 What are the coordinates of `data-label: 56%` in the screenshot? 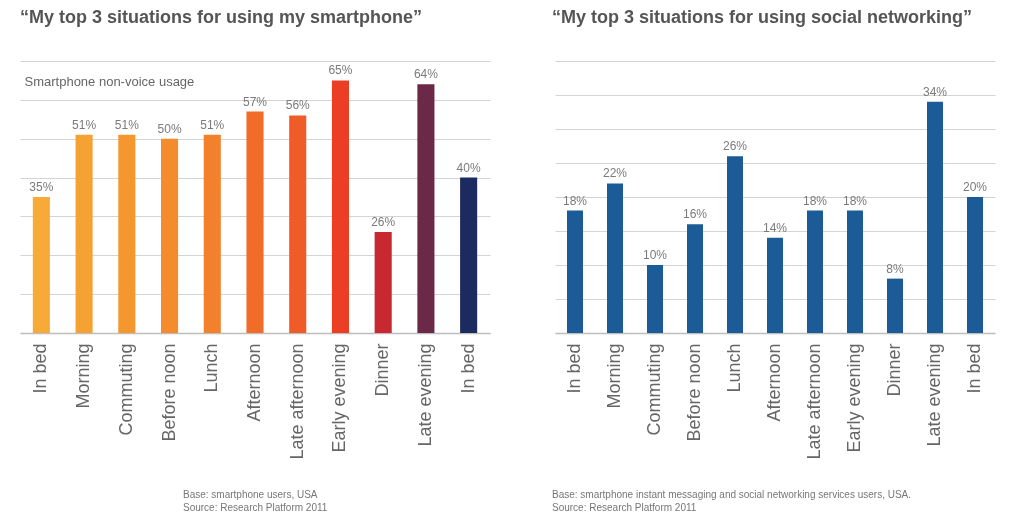 It's located at (298, 105).